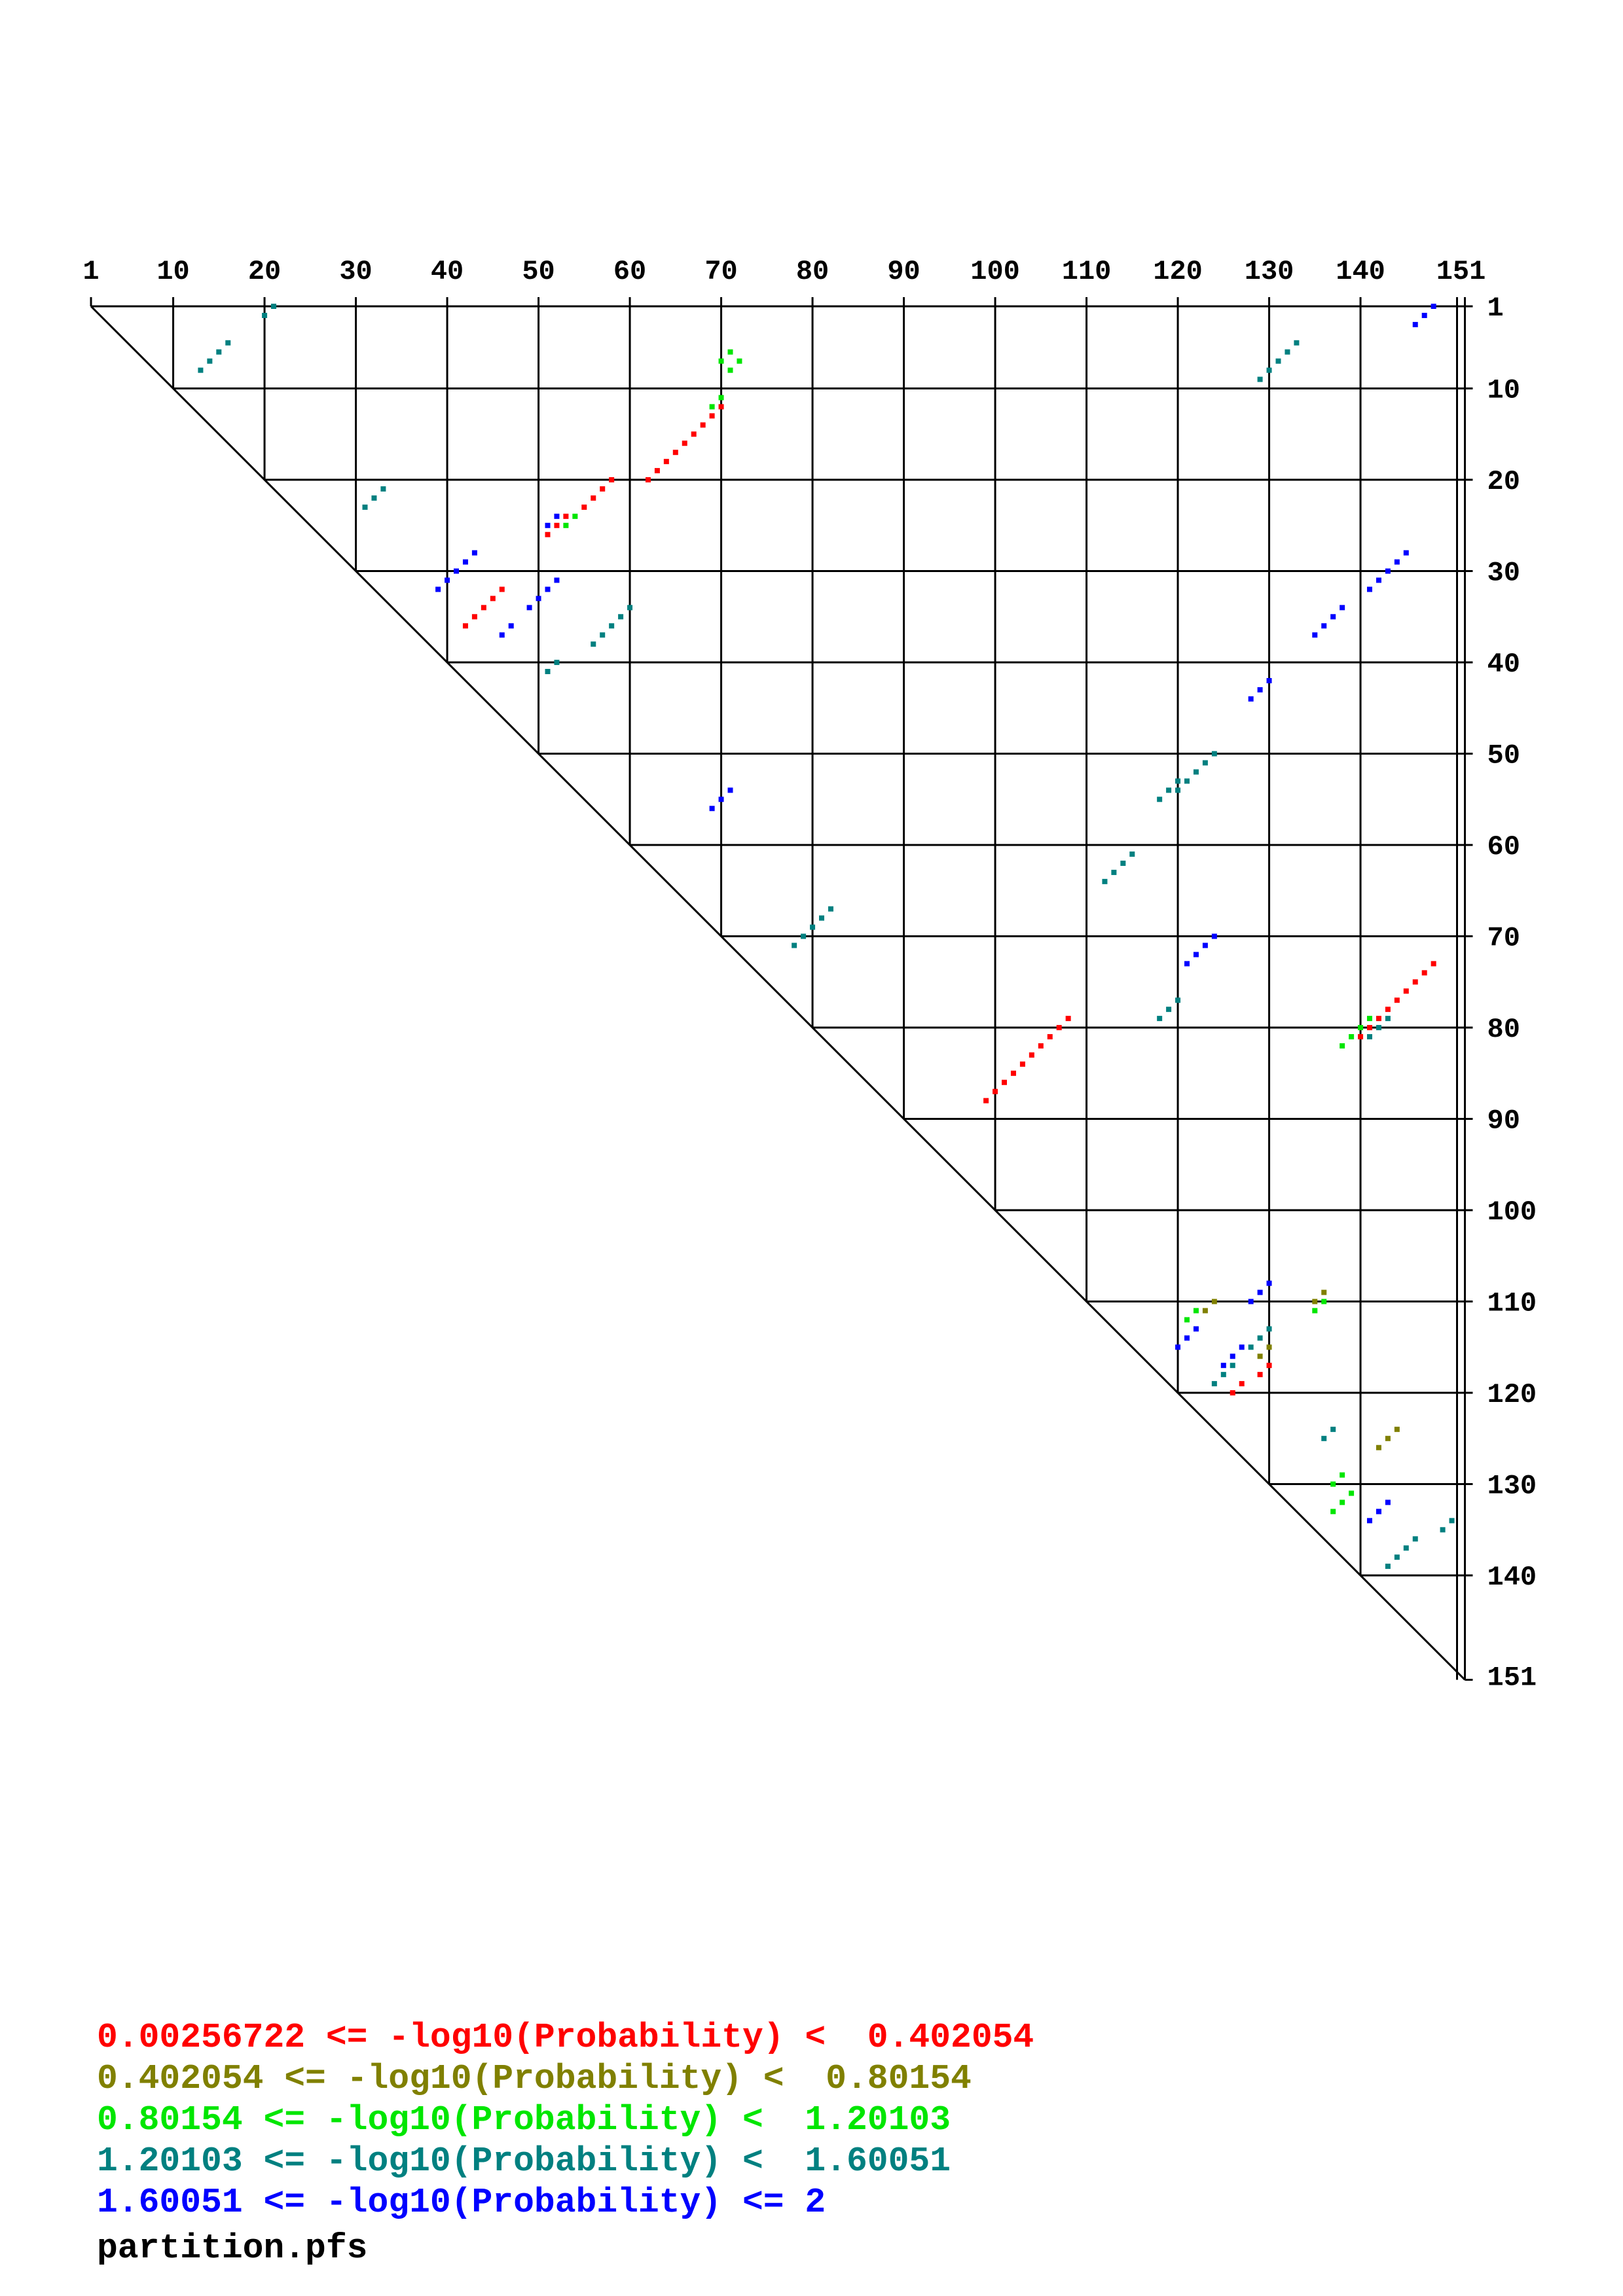  Describe the element at coordinates (1269, 271) in the screenshot. I see `x-tick-label: 130` at that location.